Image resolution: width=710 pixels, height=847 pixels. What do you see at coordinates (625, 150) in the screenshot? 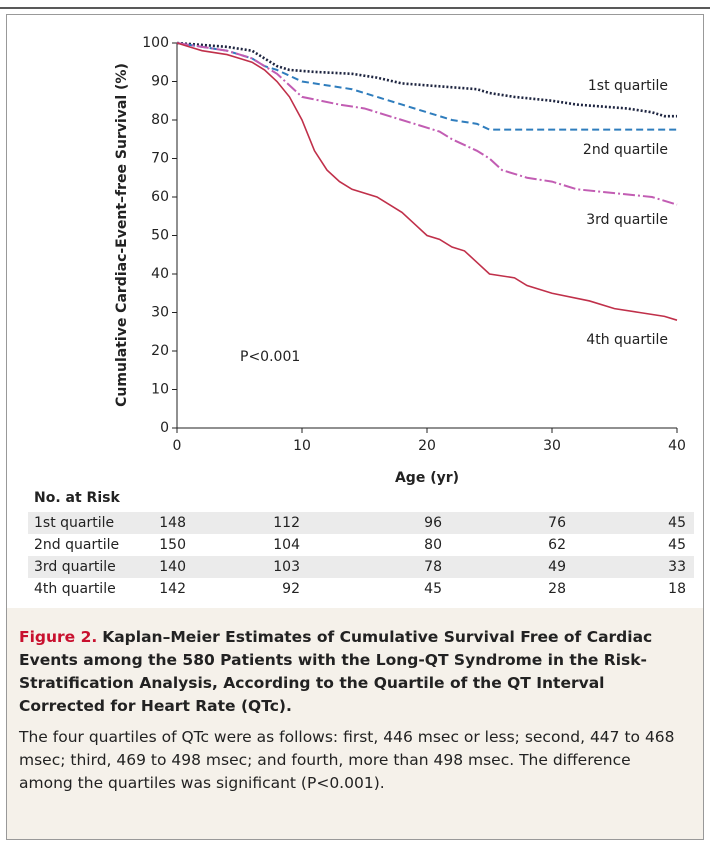
I see `legend-label: 2nd quartile` at bounding box center [625, 150].